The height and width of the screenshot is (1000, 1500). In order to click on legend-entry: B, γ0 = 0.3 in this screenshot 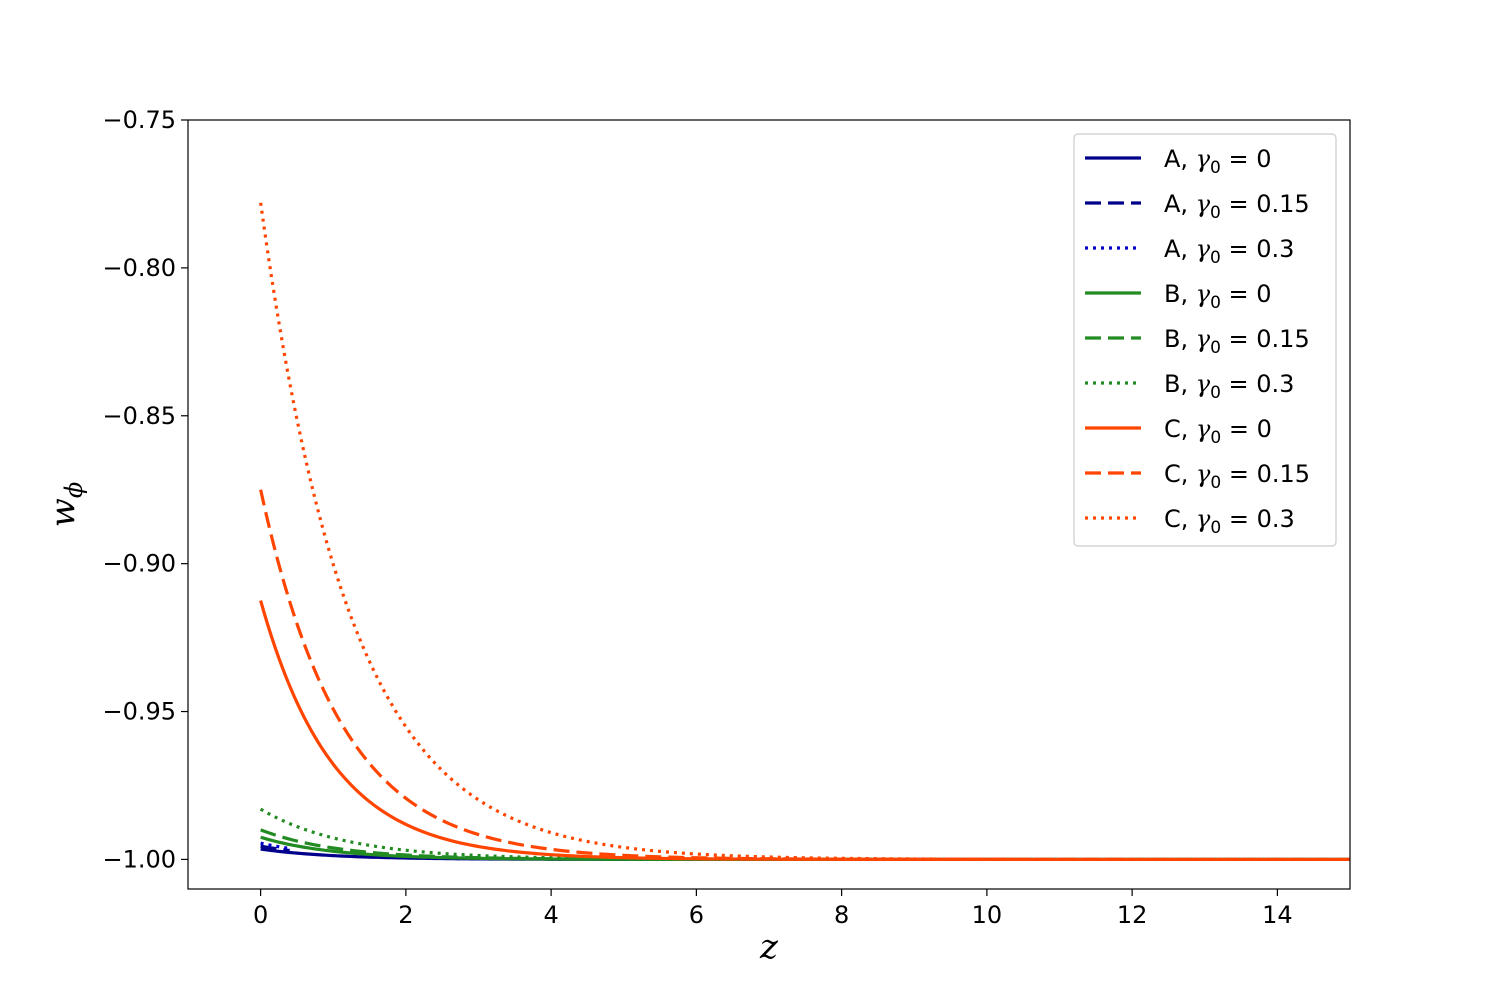, I will do `click(1189, 386)`.